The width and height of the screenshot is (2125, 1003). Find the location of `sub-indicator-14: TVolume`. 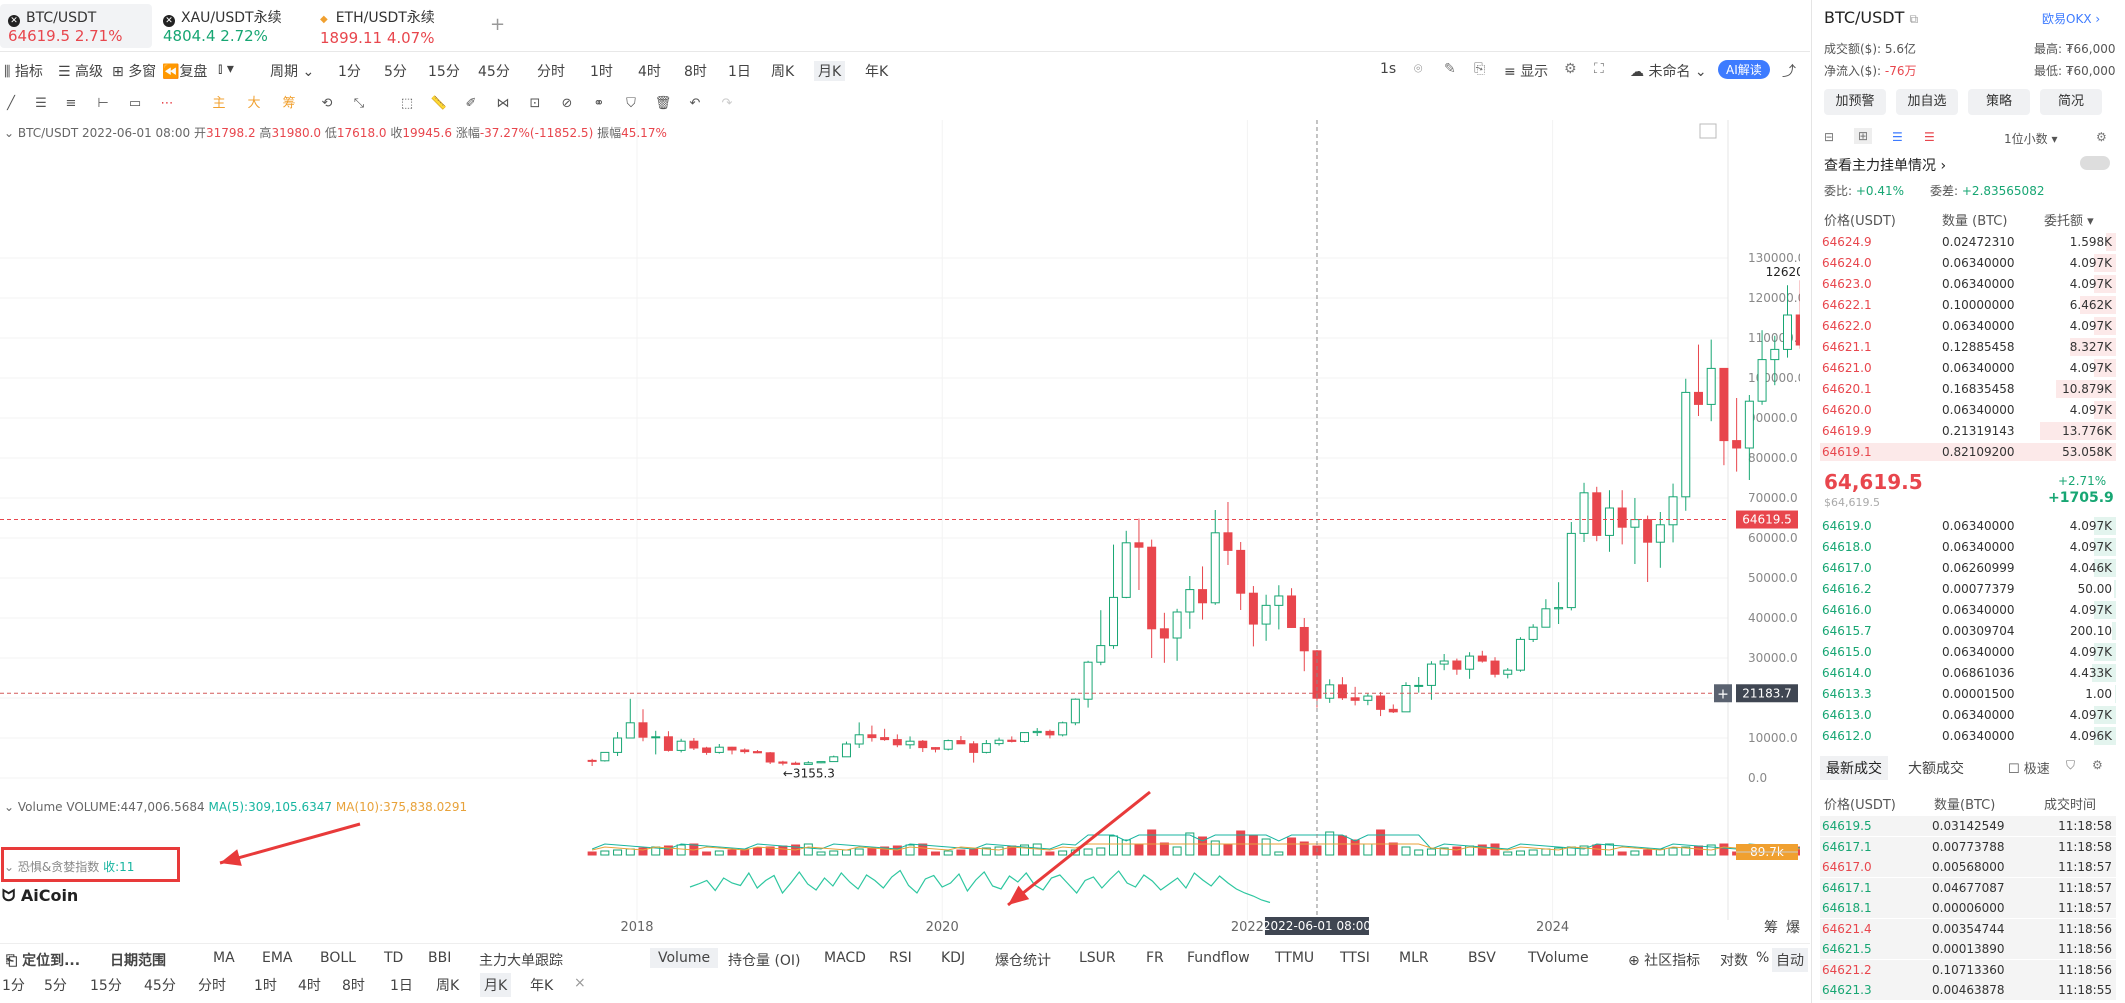

sub-indicator-14: TVolume is located at coordinates (1558, 958).